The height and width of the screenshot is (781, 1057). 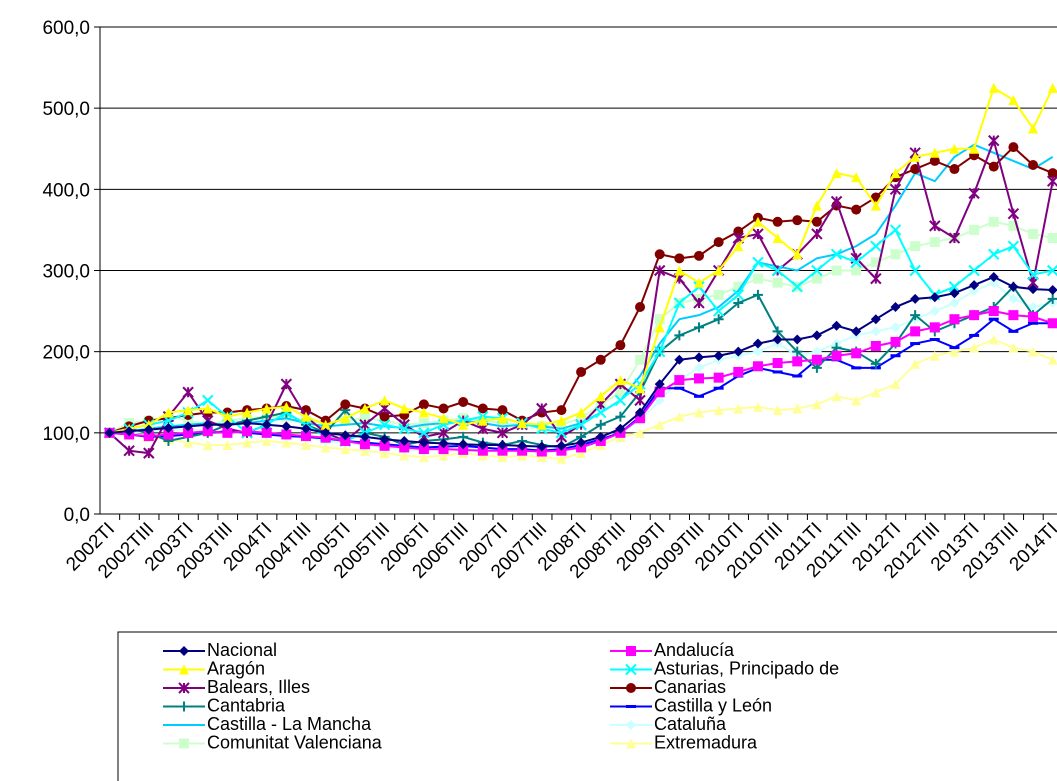 What do you see at coordinates (690, 687) in the screenshot?
I see `legend-label: Canarias` at bounding box center [690, 687].